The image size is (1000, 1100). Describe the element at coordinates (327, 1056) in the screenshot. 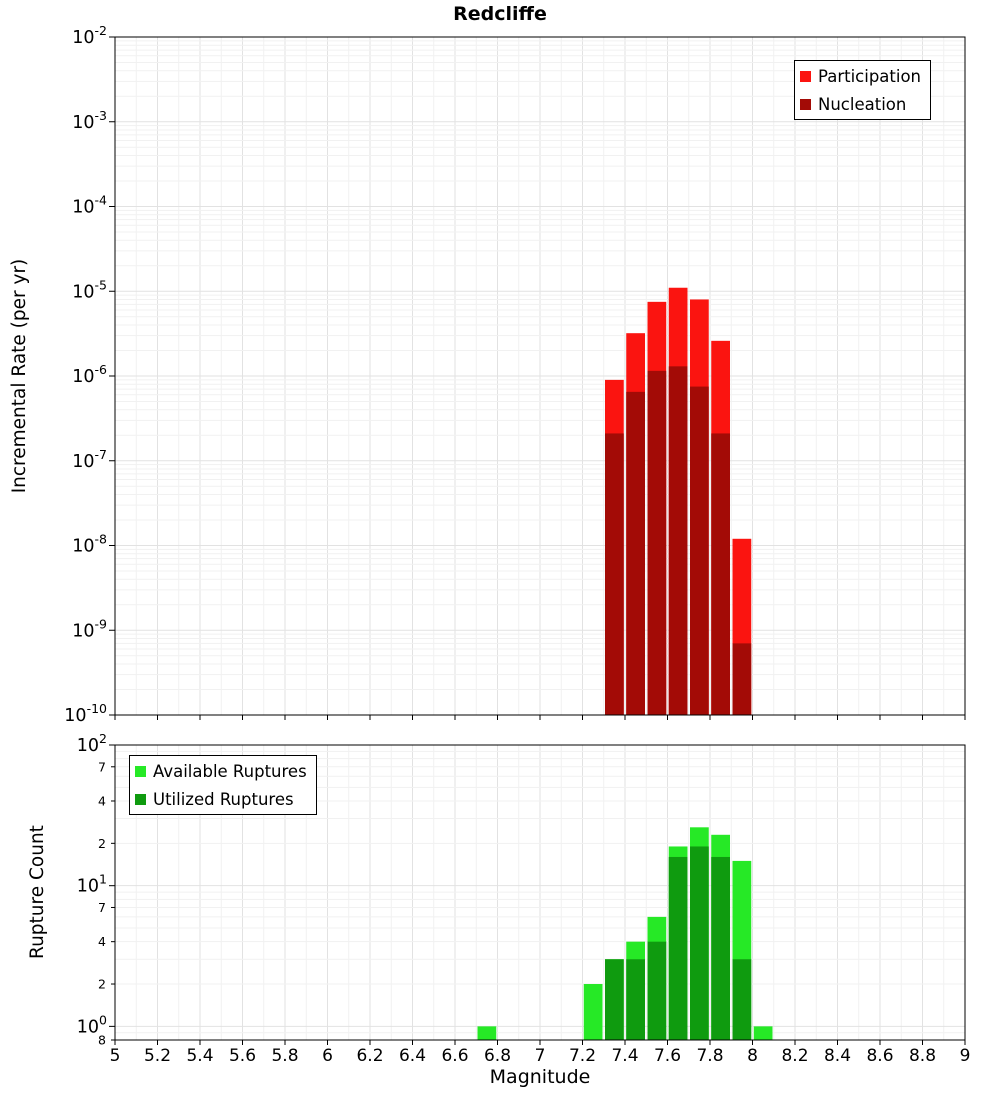

I see `x-tick-label: 6` at that location.